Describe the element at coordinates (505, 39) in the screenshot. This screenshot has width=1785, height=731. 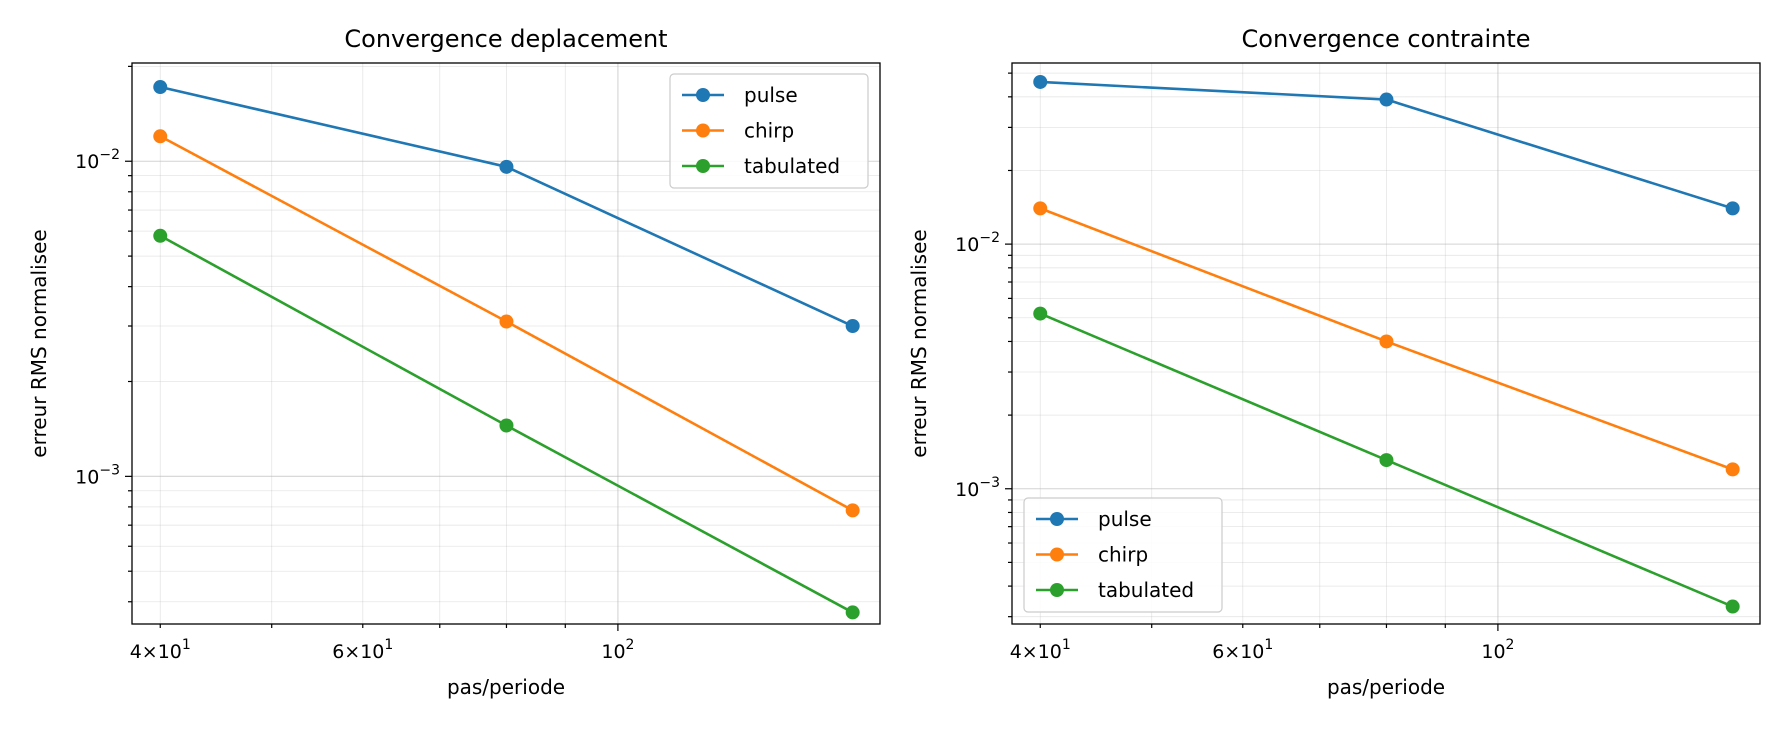
I see `chart-title: Convergence deplacement` at that location.